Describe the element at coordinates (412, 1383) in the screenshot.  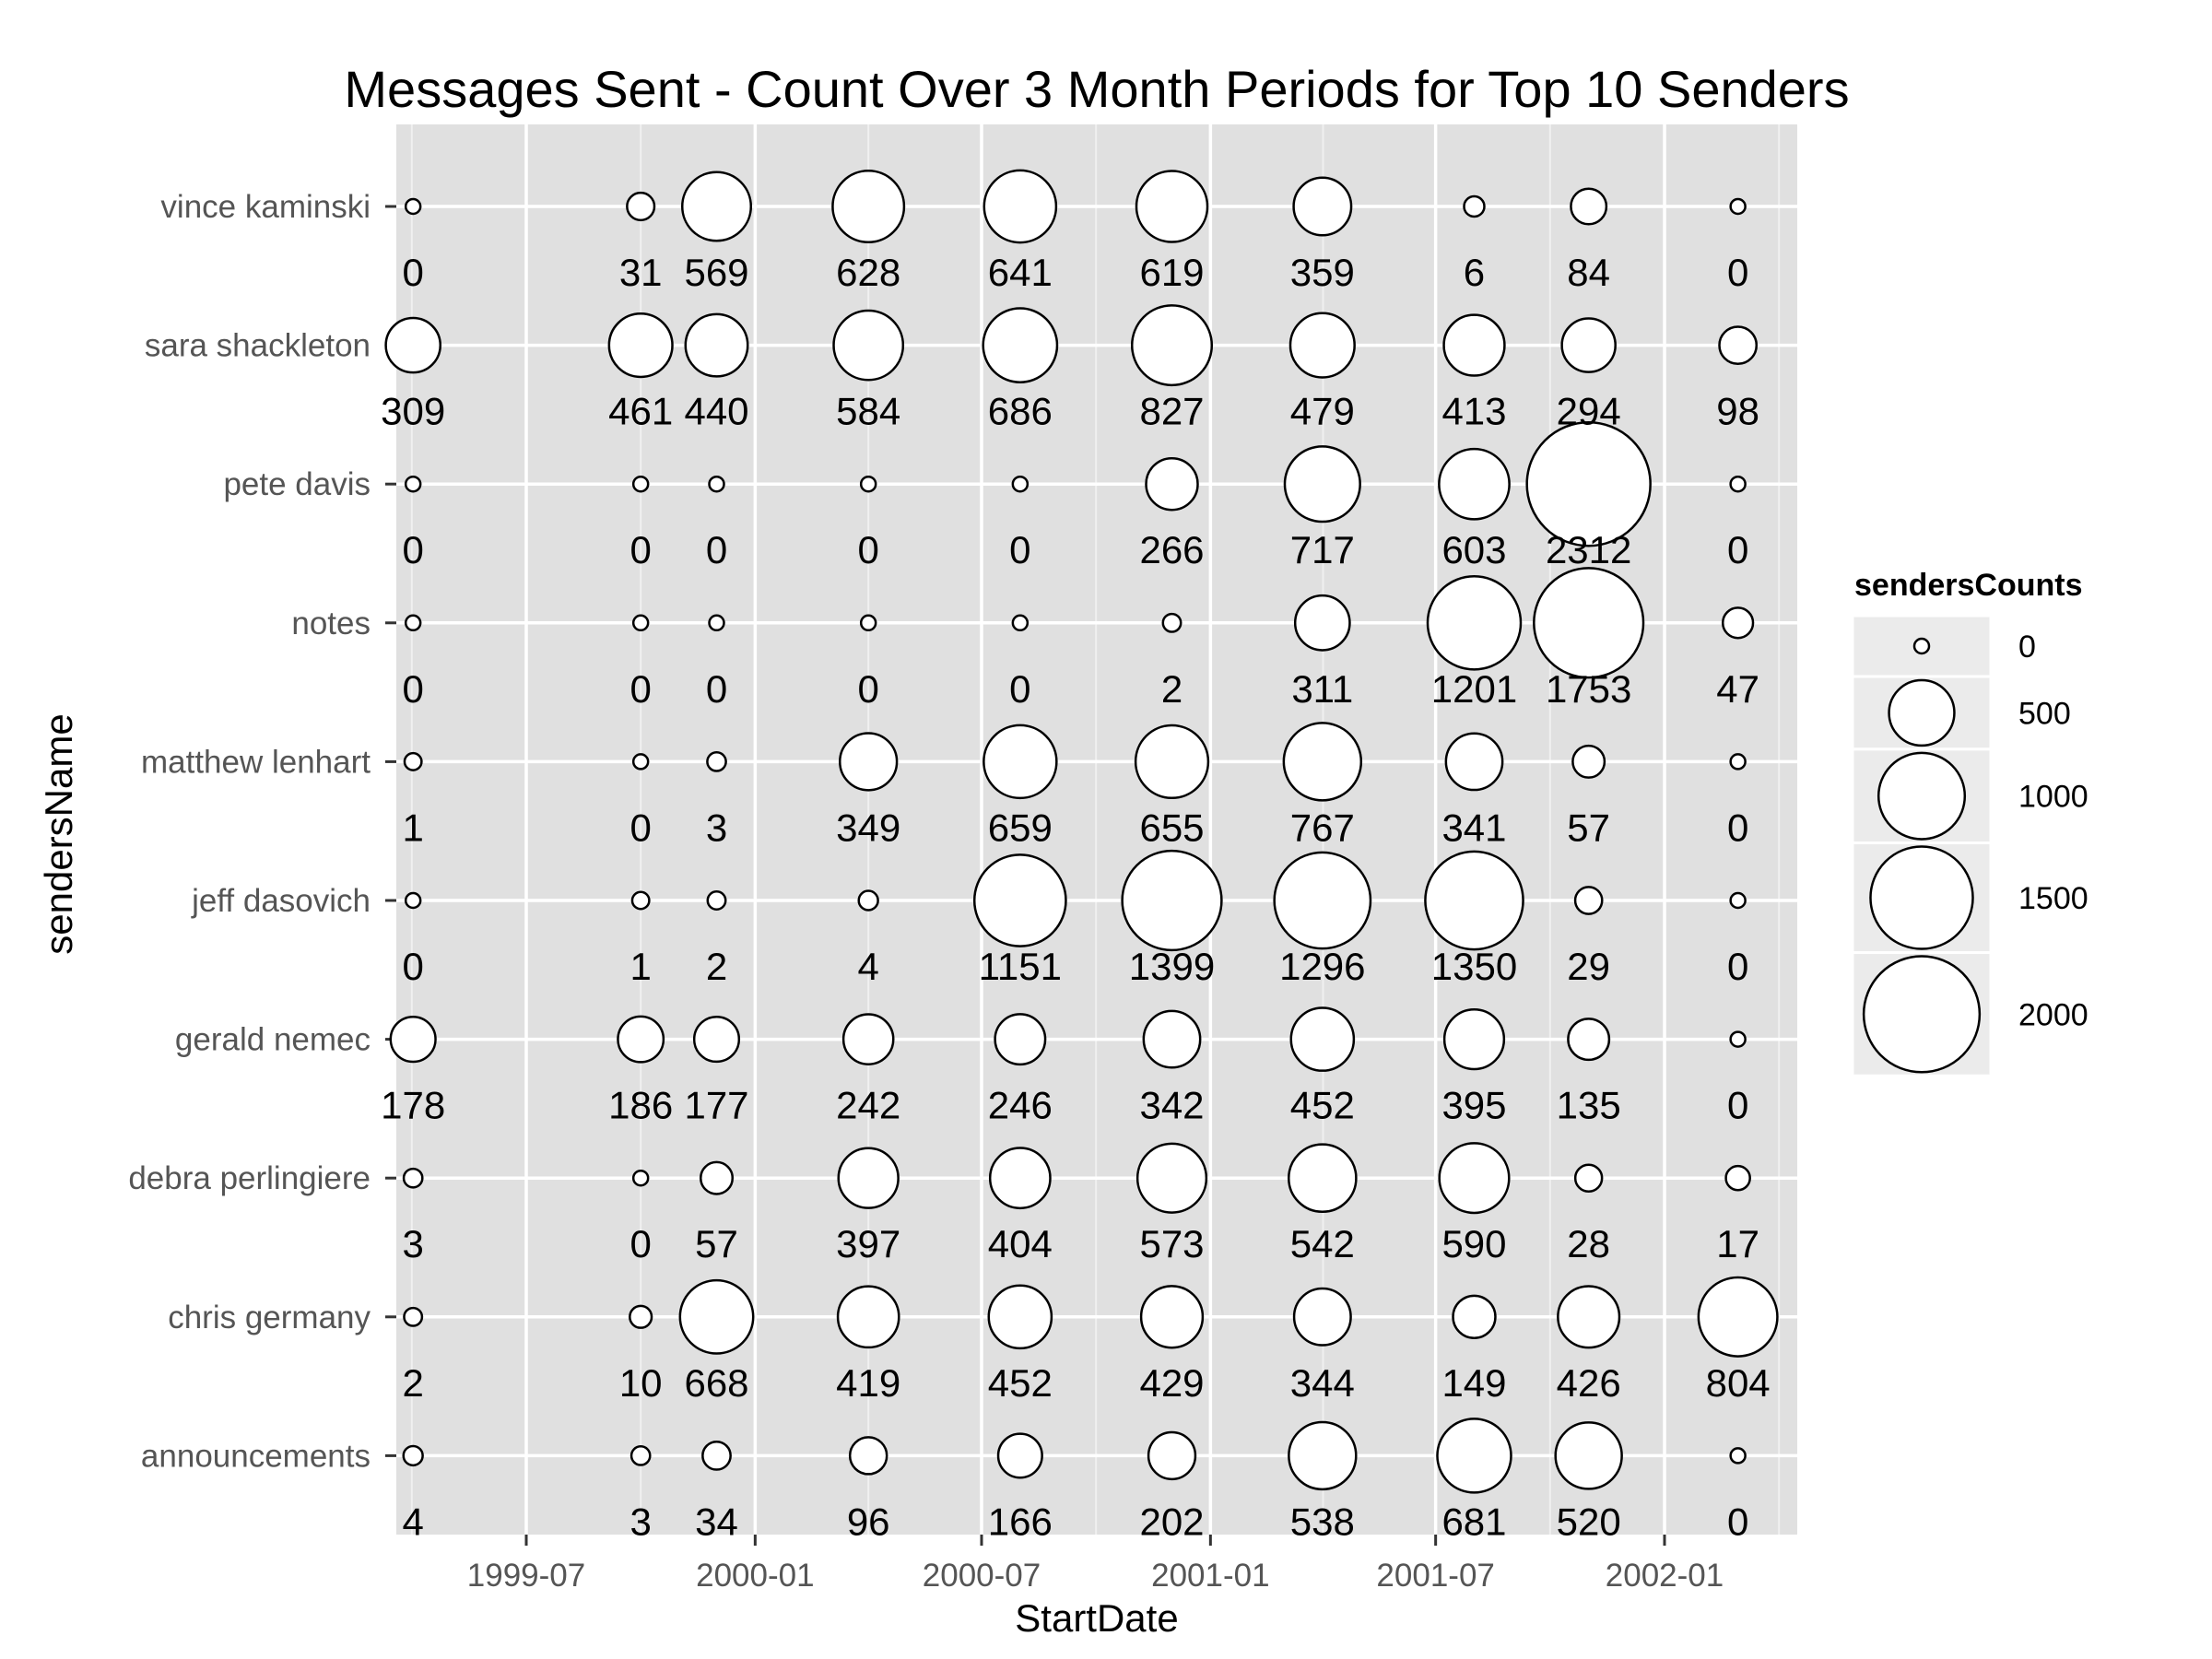
I see `value-label: 2` at that location.